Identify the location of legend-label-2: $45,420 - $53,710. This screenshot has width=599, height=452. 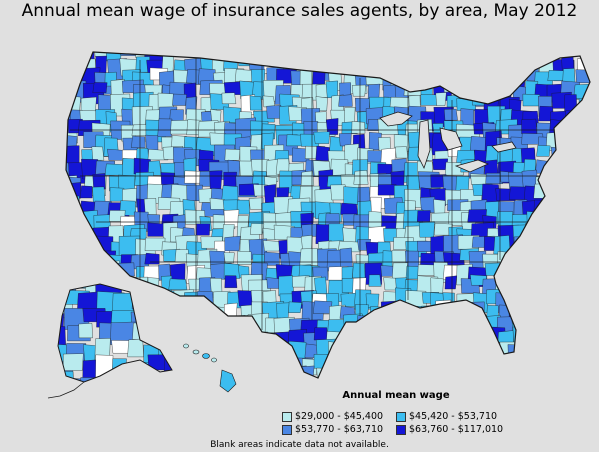
(453, 416).